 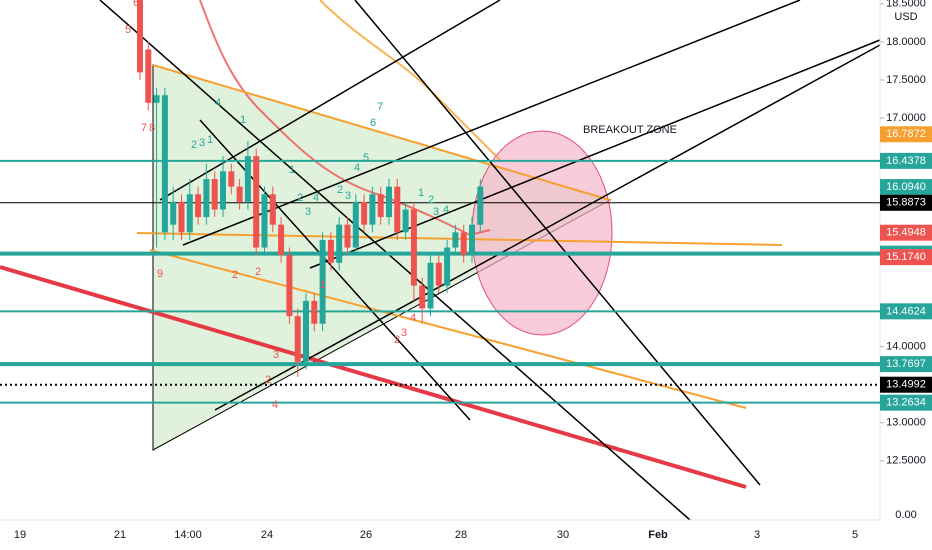 I want to click on count-label: 5, so click(x=366, y=158).